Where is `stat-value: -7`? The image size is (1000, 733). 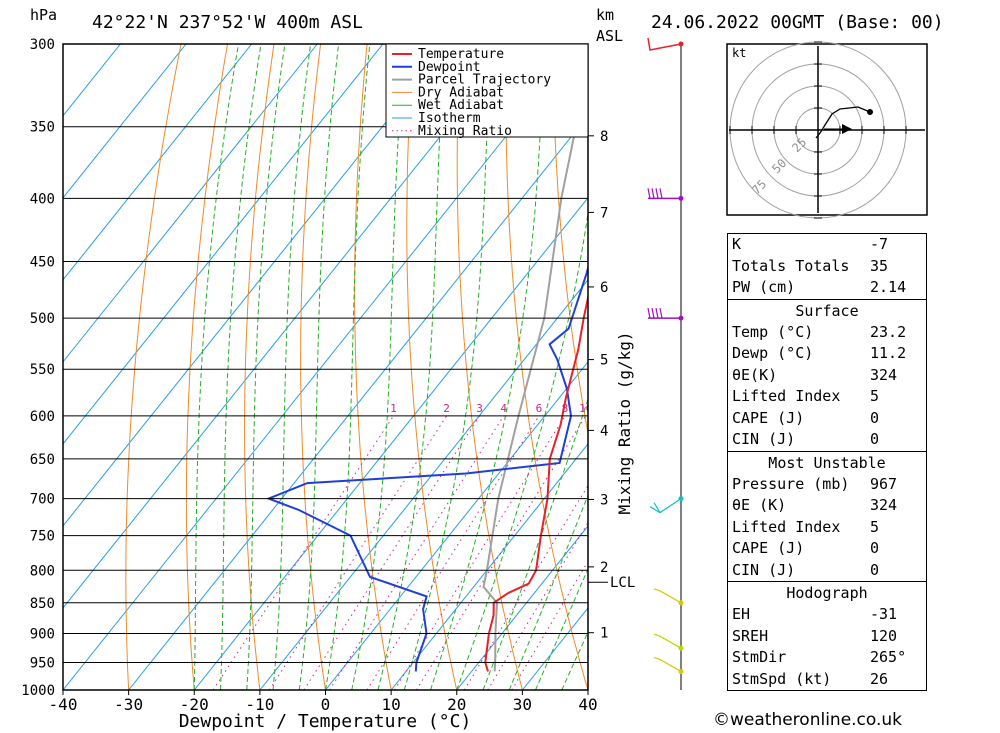 stat-value: -7 is located at coordinates (879, 244).